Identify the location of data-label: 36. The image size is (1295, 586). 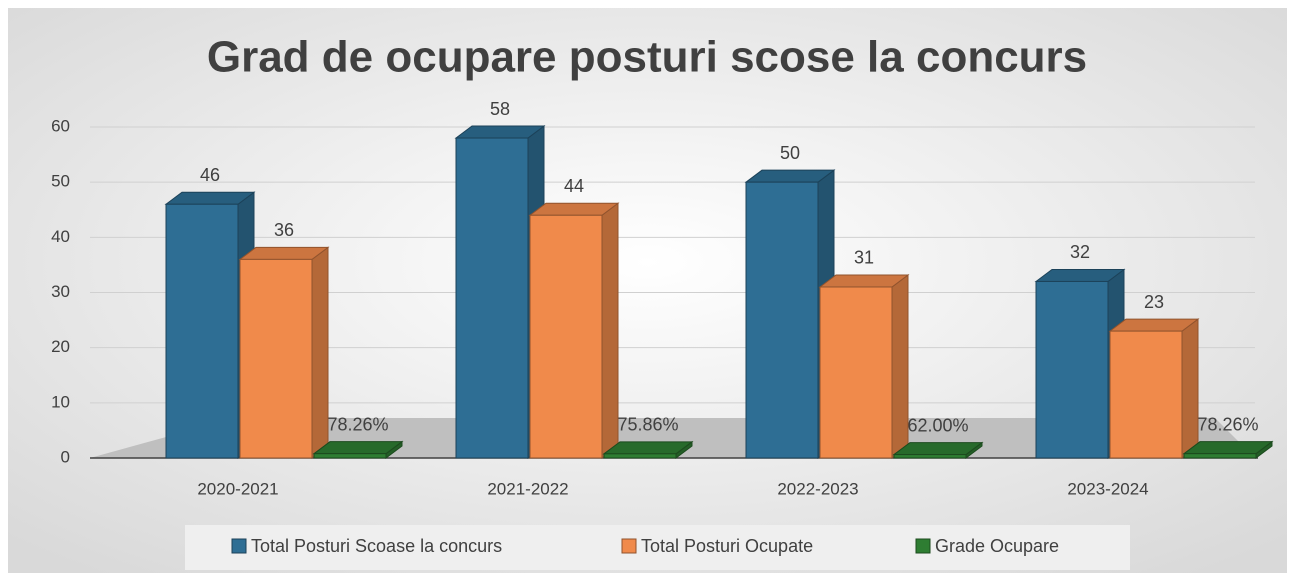
(284, 230).